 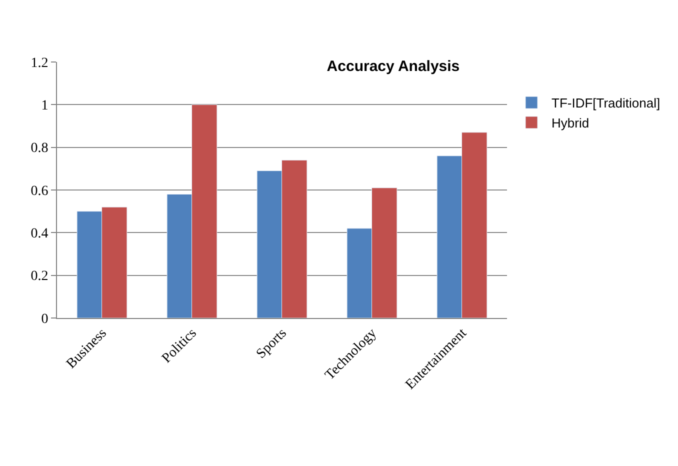 I want to click on y-tick-label: 0.8, so click(x=39, y=148).